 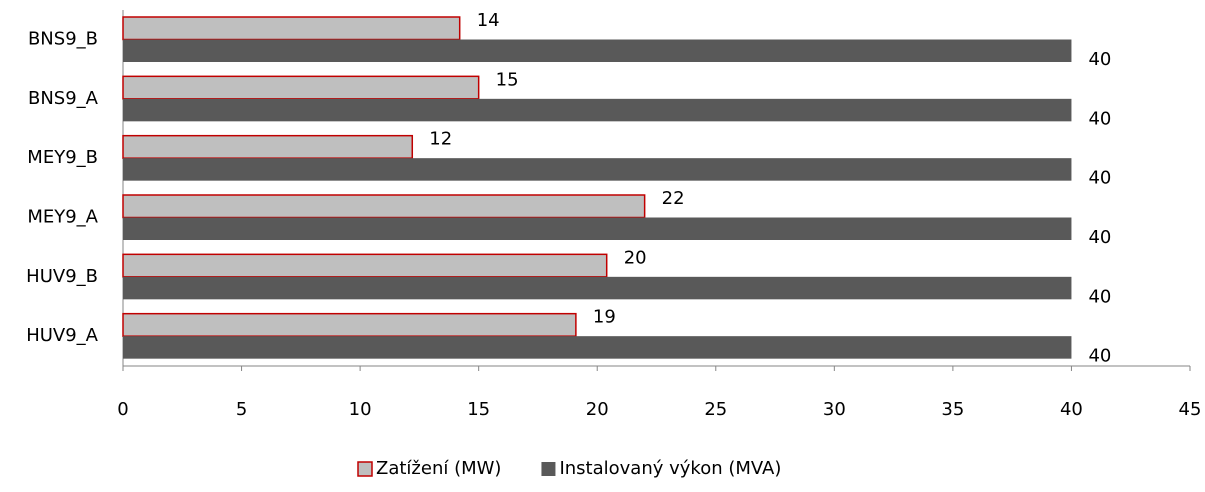 What do you see at coordinates (597, 409) in the screenshot?
I see `x-tick-label: 20` at bounding box center [597, 409].